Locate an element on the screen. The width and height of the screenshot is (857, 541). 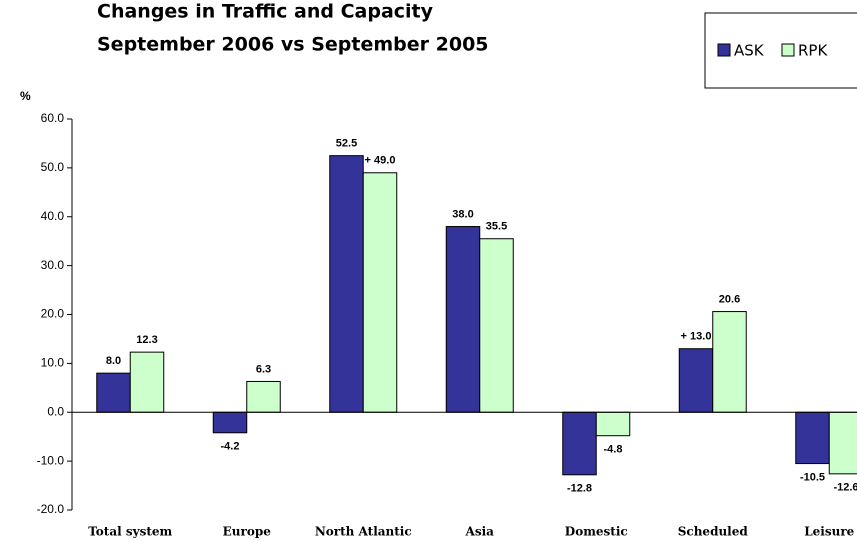
chart-subtitle: September 2006 vs September 2005 is located at coordinates (293, 45).